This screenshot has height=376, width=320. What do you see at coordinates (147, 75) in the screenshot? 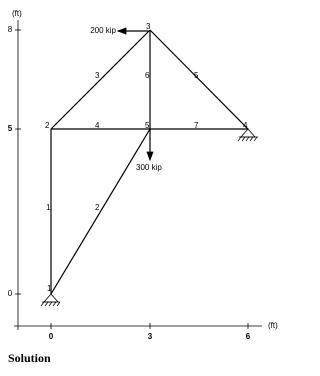
I see `member-label: 6` at bounding box center [147, 75].